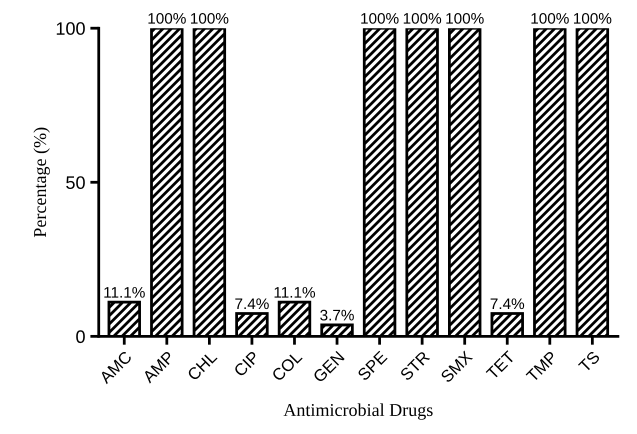 The image size is (637, 434). What do you see at coordinates (202, 366) in the screenshot?
I see `x-tick-label: CHL` at bounding box center [202, 366].